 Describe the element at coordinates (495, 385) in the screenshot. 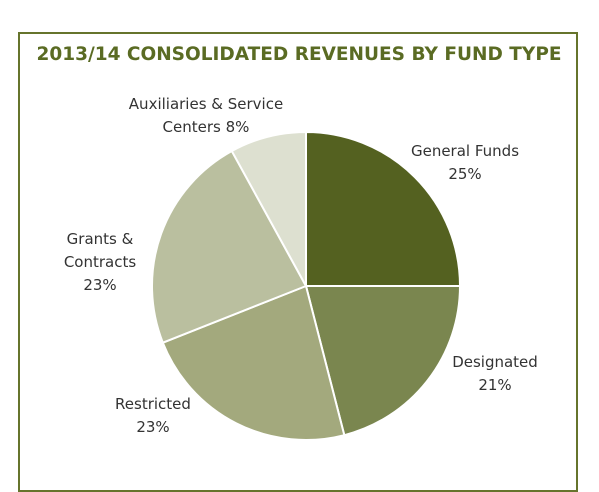

I see `value-label: 21%` at that location.